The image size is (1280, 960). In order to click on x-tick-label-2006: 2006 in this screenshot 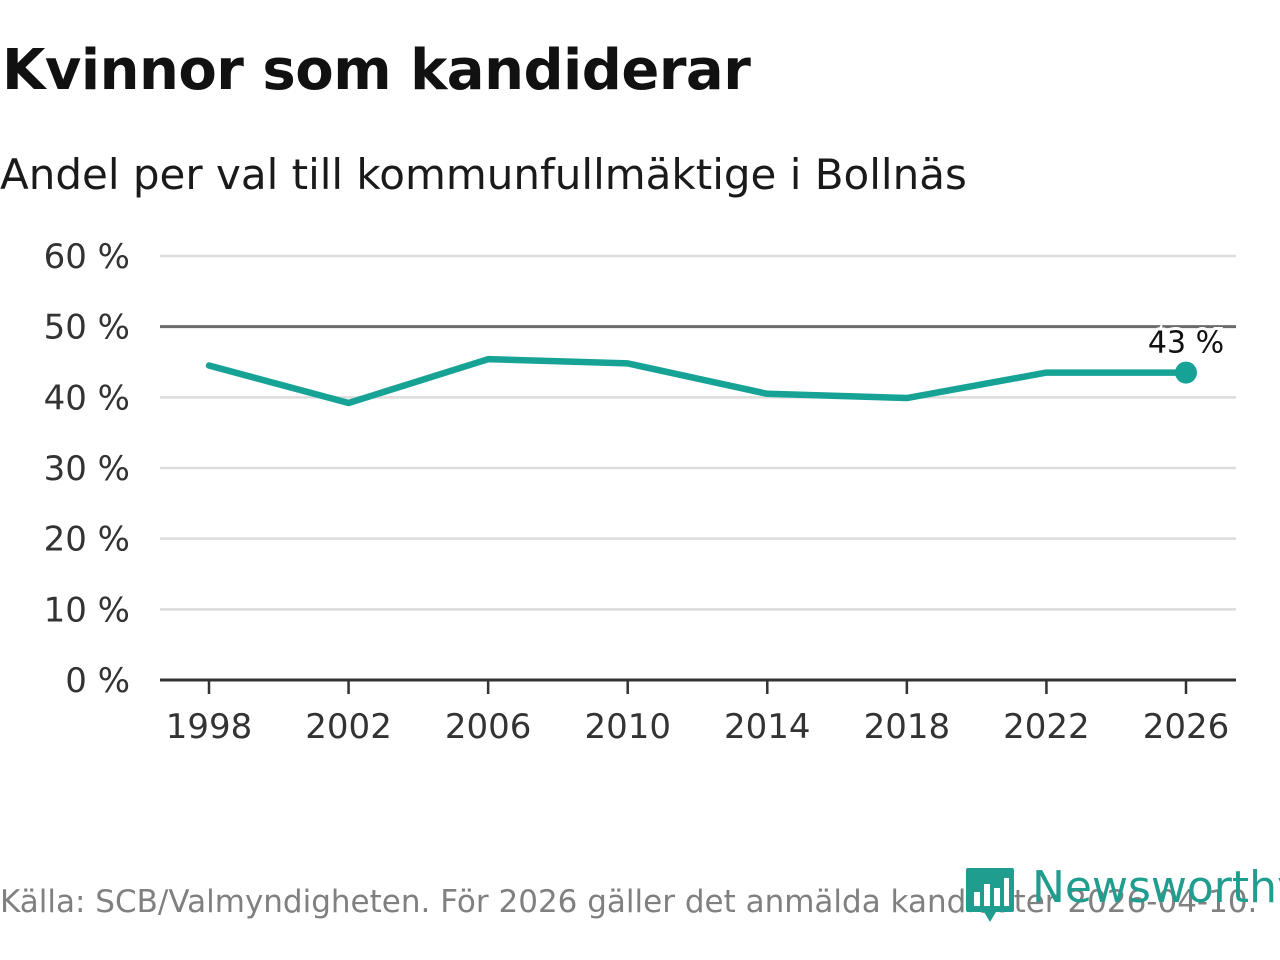, I will do `click(488, 727)`.